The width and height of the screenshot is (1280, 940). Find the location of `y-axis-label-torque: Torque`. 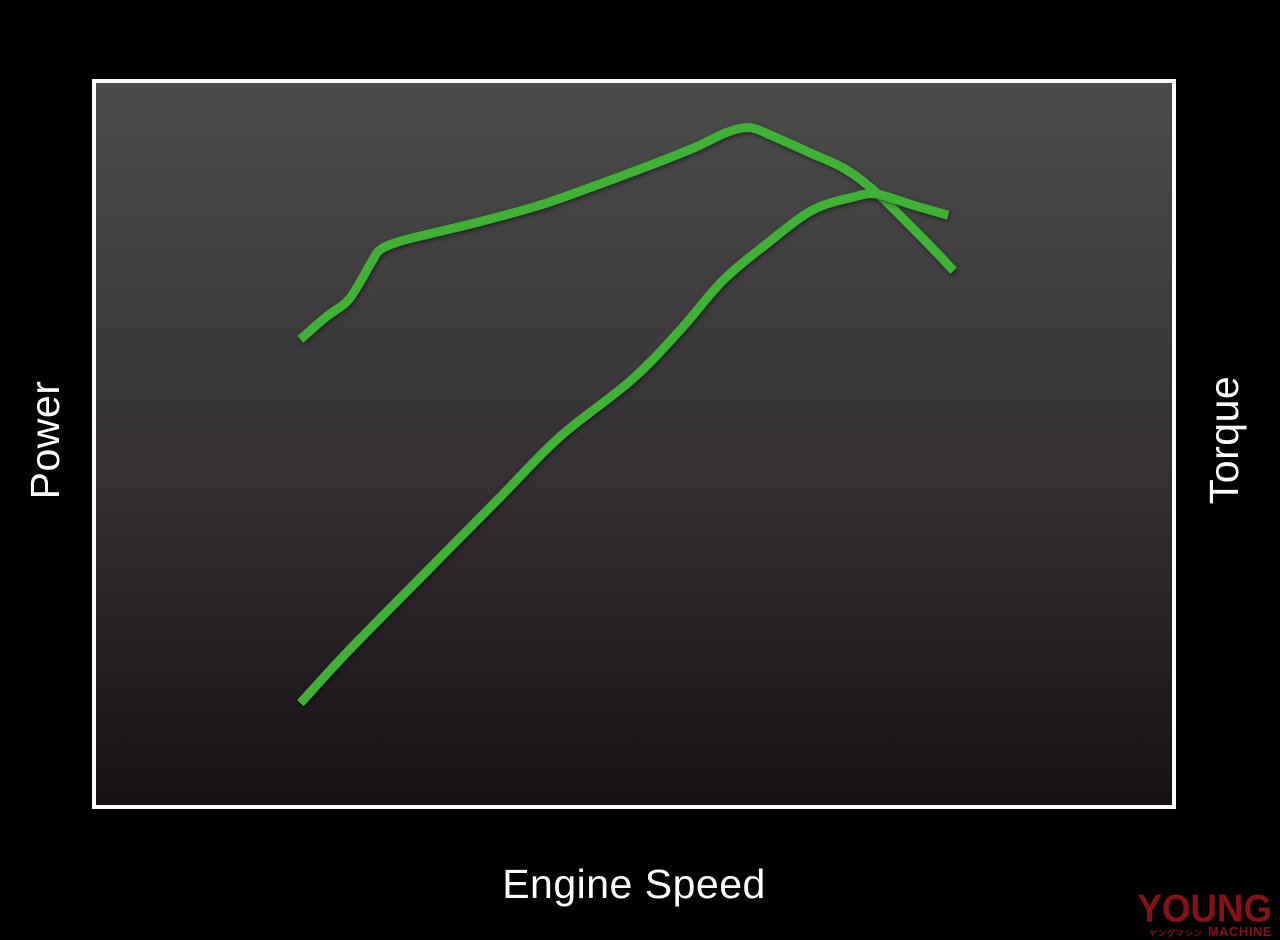

y-axis-label-torque: Torque is located at coordinates (1224, 440).